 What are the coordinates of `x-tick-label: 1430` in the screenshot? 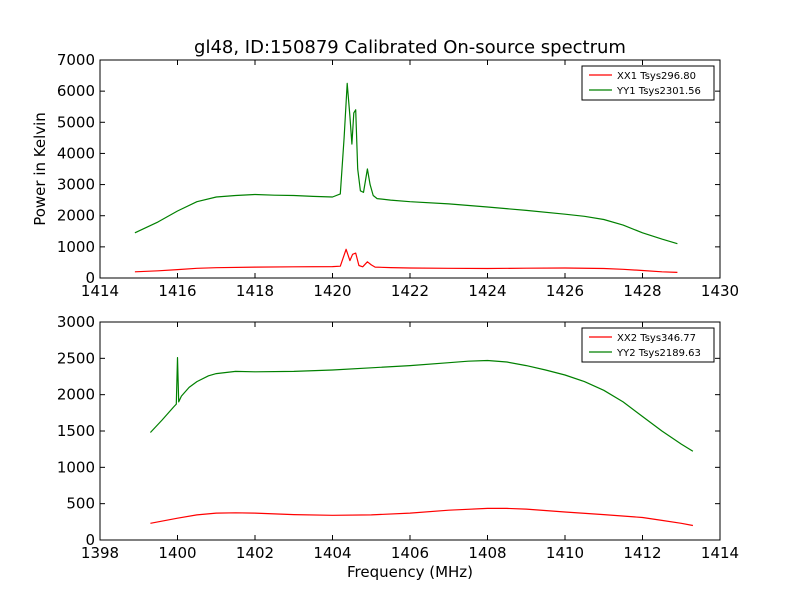 It's located at (720, 291).